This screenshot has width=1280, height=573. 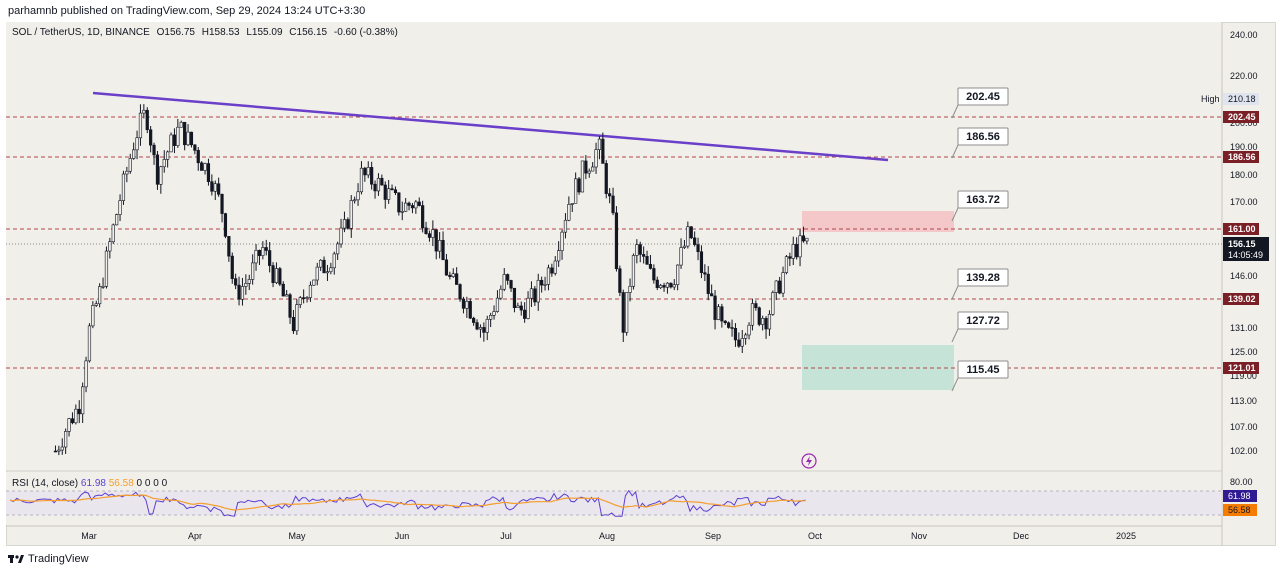 I want to click on rsi-ma-tag-label: 56.58, so click(x=1239, y=510).